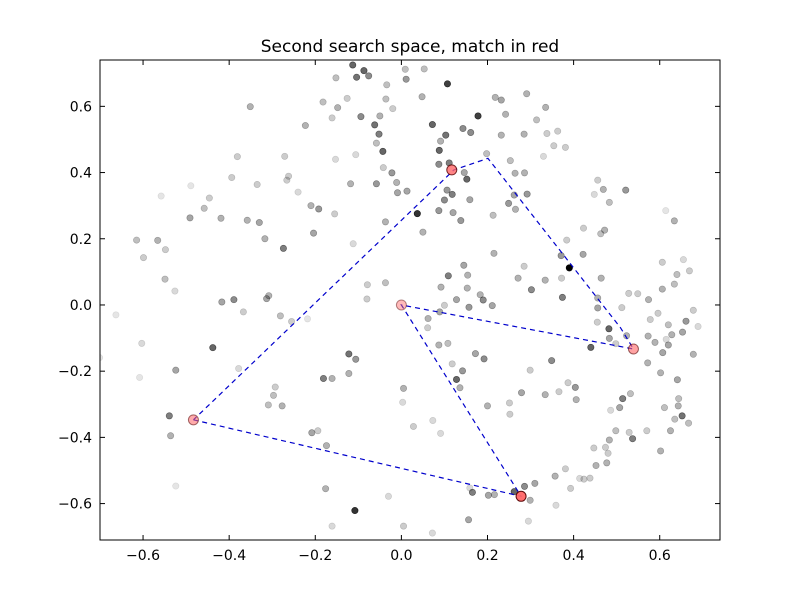 This screenshot has width=800, height=600. Describe the element at coordinates (401, 556) in the screenshot. I see `x-tick-label: 0.0` at that location.